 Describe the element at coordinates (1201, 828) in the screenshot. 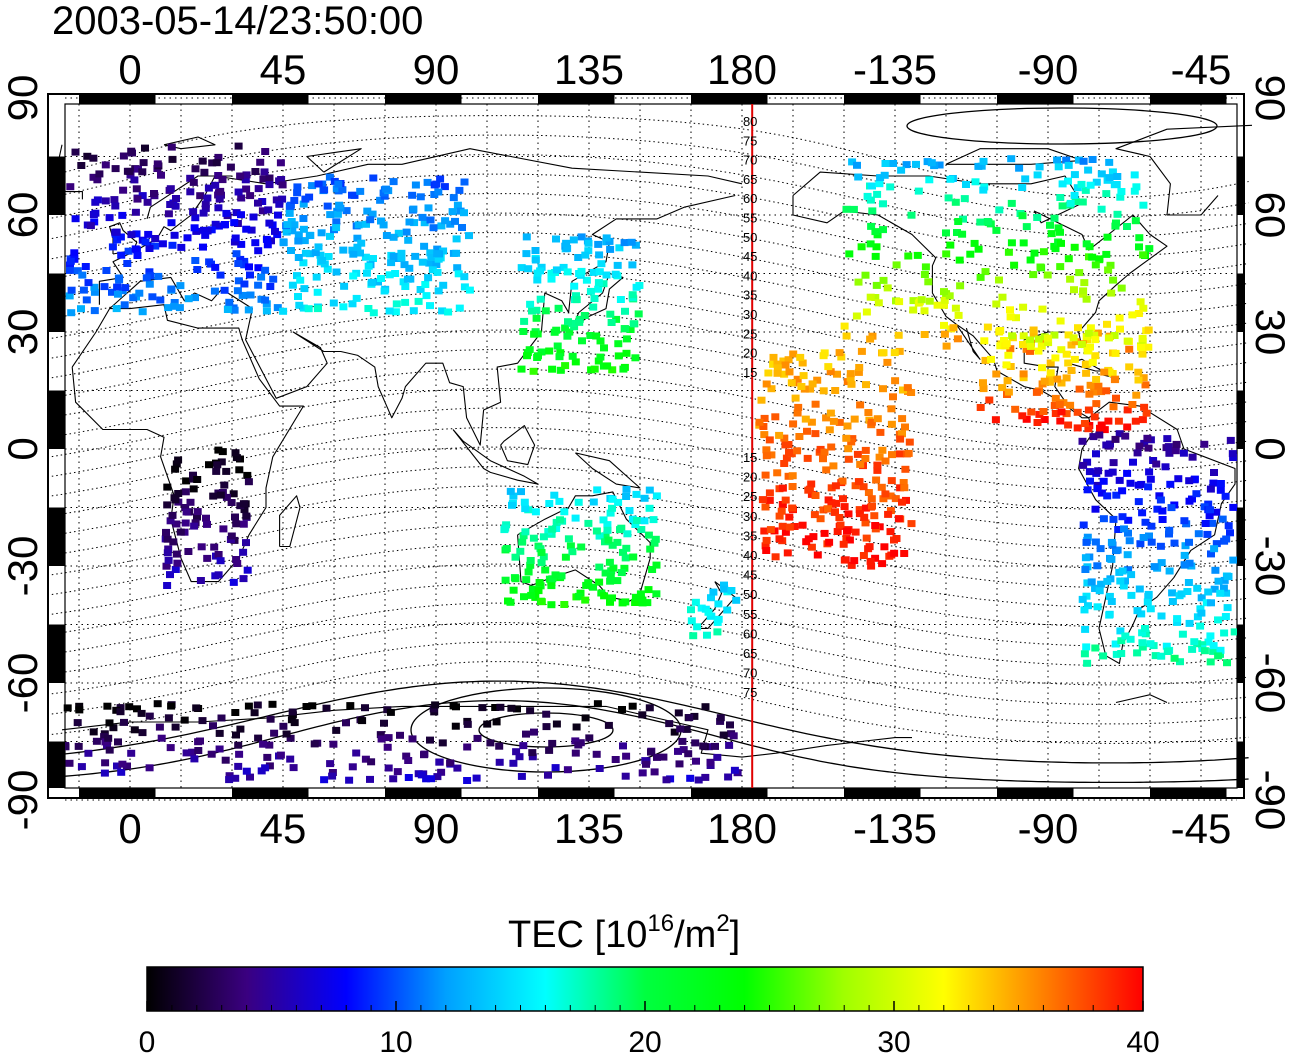

I see `x-bottom-tick-label: -45` at that location.